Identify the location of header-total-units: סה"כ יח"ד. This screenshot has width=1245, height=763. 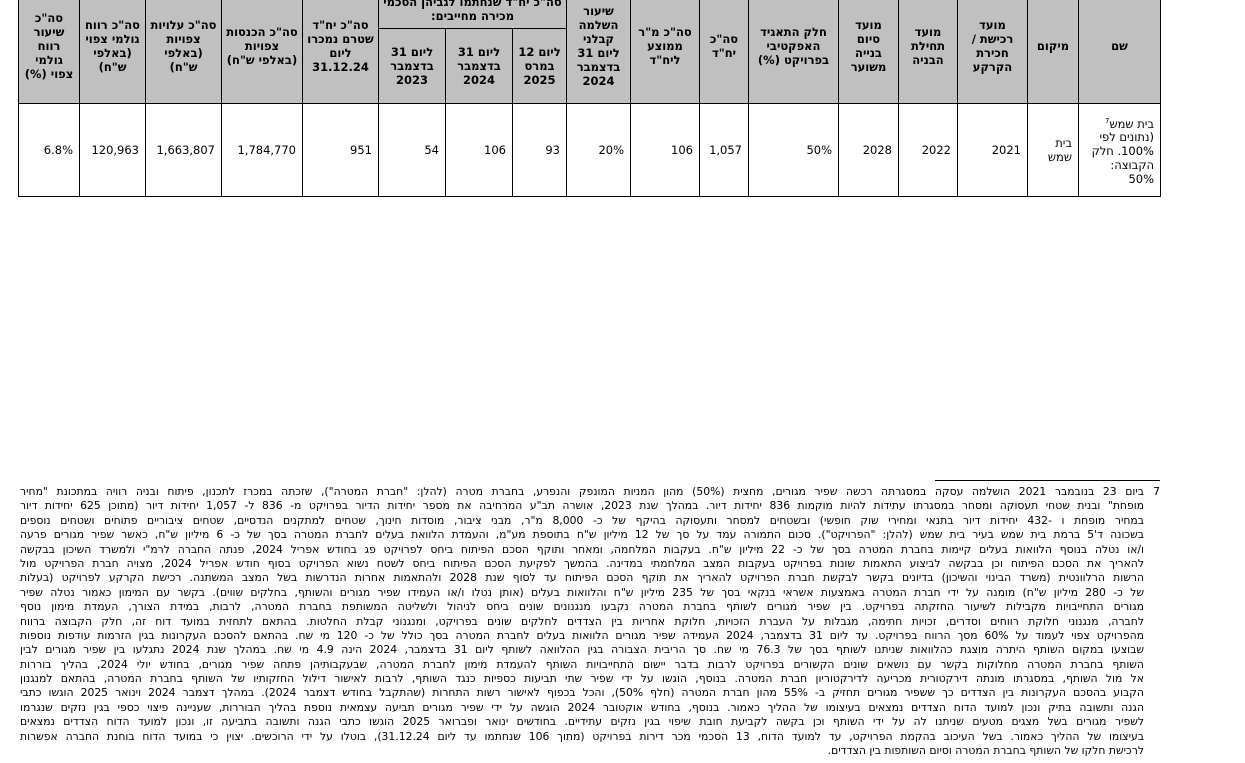
(724, 52).